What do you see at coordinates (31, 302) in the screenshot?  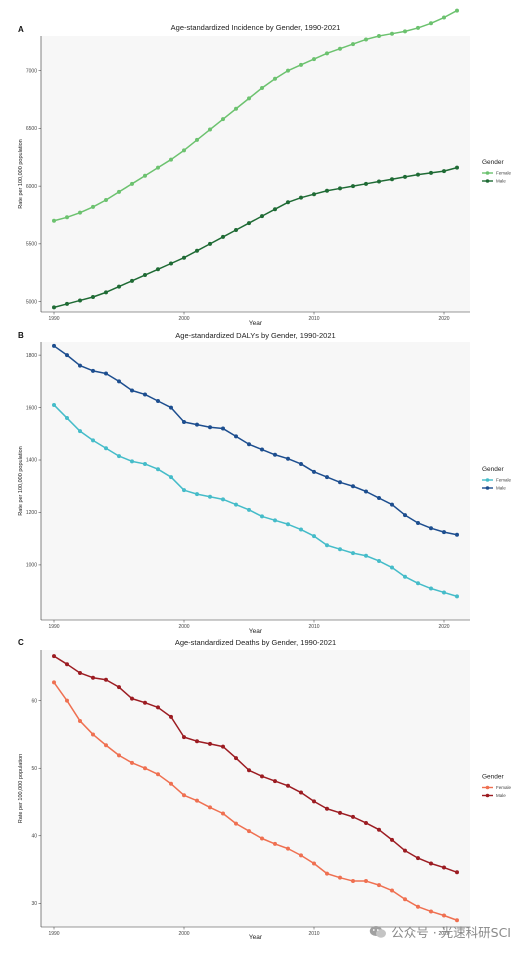 I see `y-tick-label: 5000` at bounding box center [31, 302].